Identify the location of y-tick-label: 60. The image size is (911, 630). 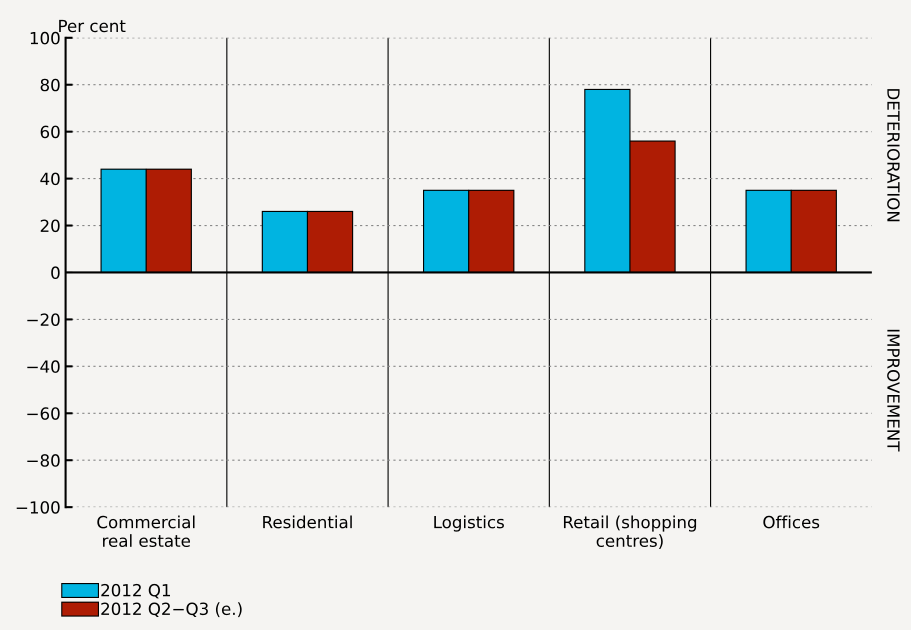
(50, 132).